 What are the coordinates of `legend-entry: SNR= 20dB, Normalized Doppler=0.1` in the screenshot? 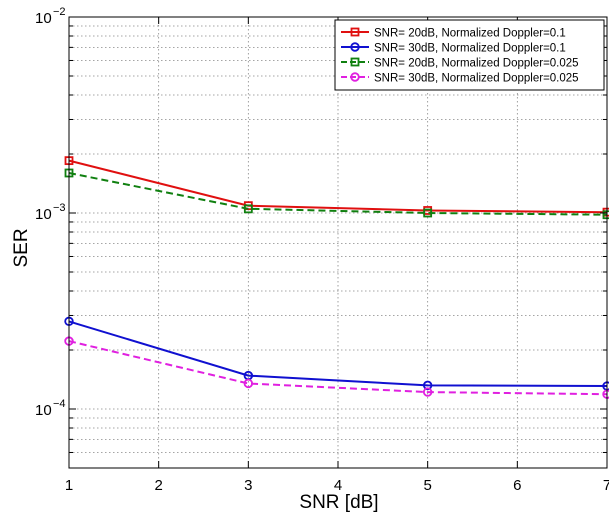 It's located at (453, 34).